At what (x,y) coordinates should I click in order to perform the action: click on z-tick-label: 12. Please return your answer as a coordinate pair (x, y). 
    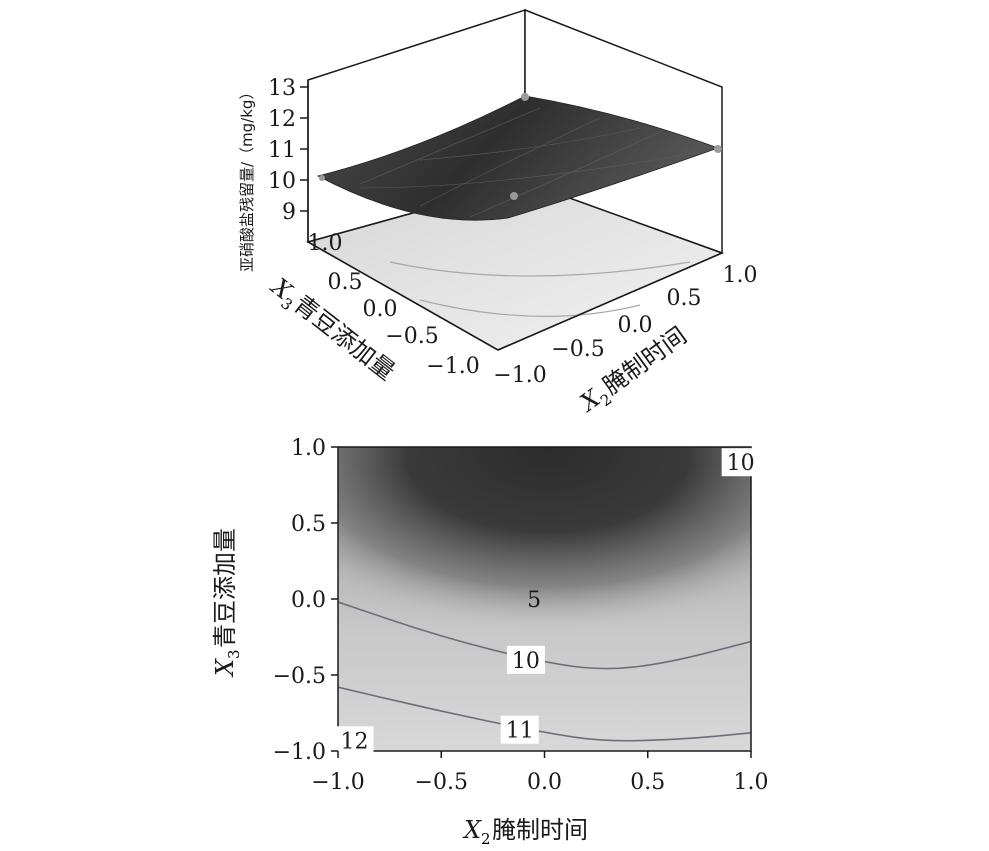
    Looking at the image, I should click on (282, 119).